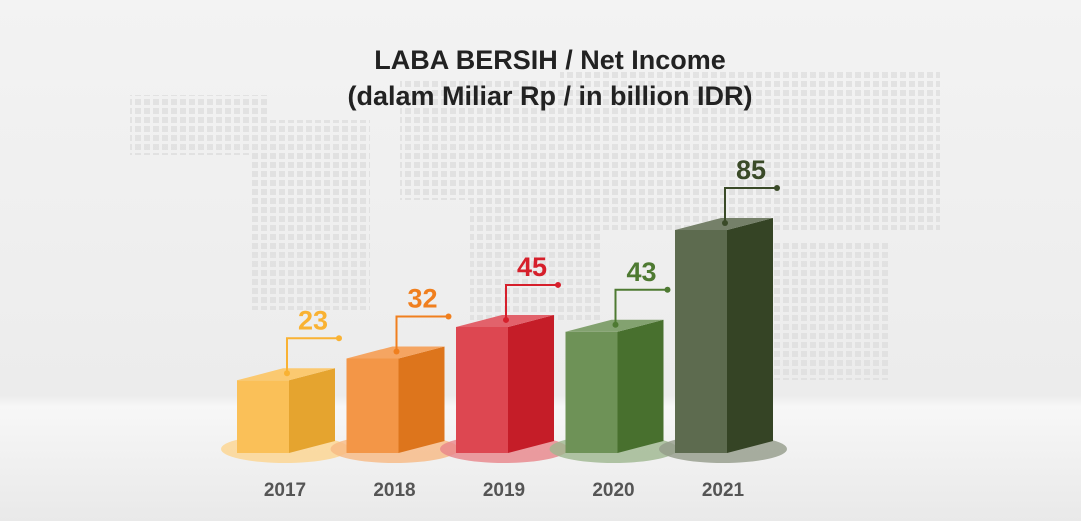 The image size is (1081, 521). What do you see at coordinates (313, 320) in the screenshot?
I see `data-label: 23` at bounding box center [313, 320].